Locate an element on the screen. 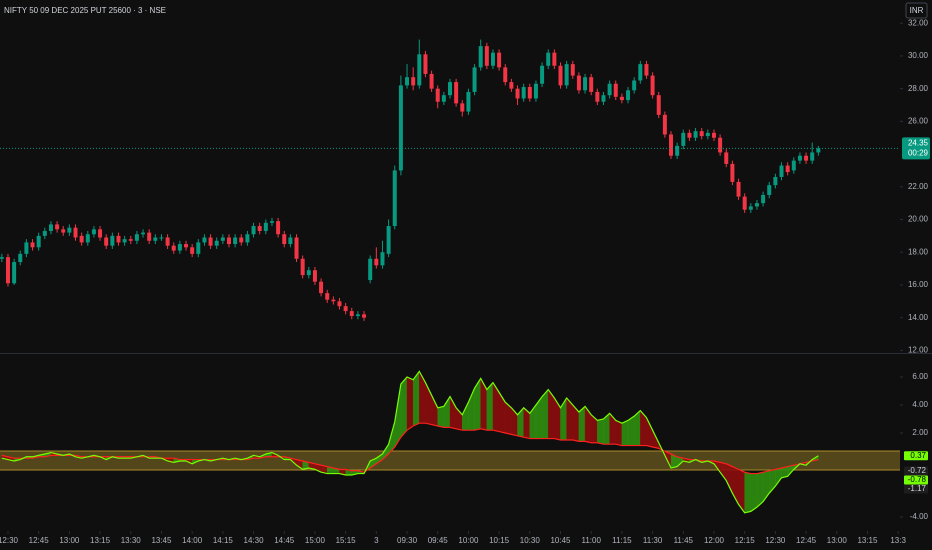  currency-button is located at coordinates (916, 10).